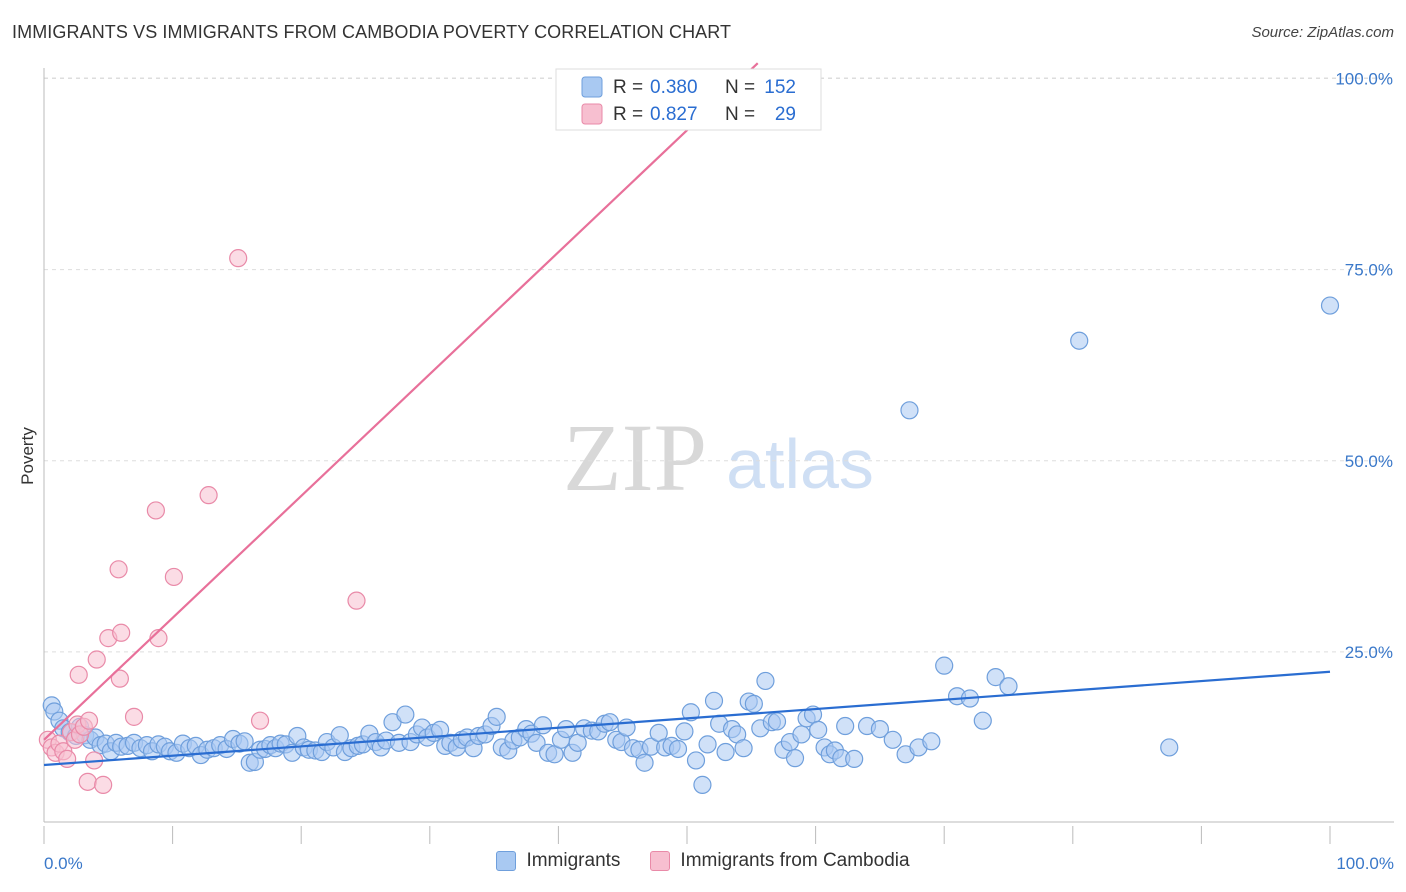 The image size is (1406, 892). Describe the element at coordinates (688, 99) in the screenshot. I see `stats-legend: R = 0.380 N = 152 R = 0.827 N = 29` at that location.